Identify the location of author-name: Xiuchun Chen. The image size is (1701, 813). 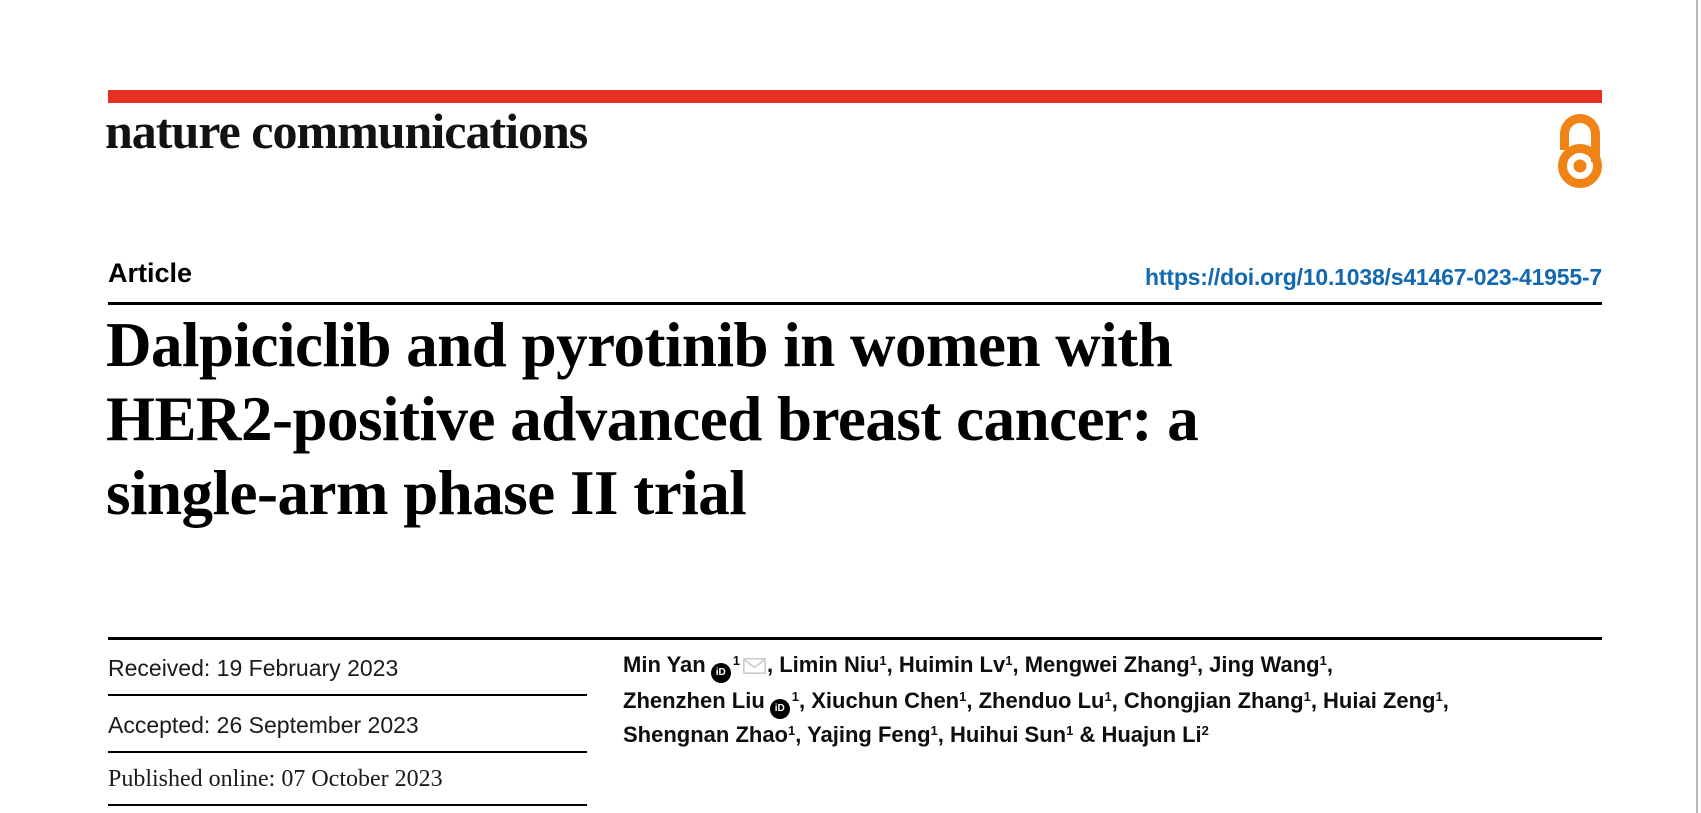
(885, 700).